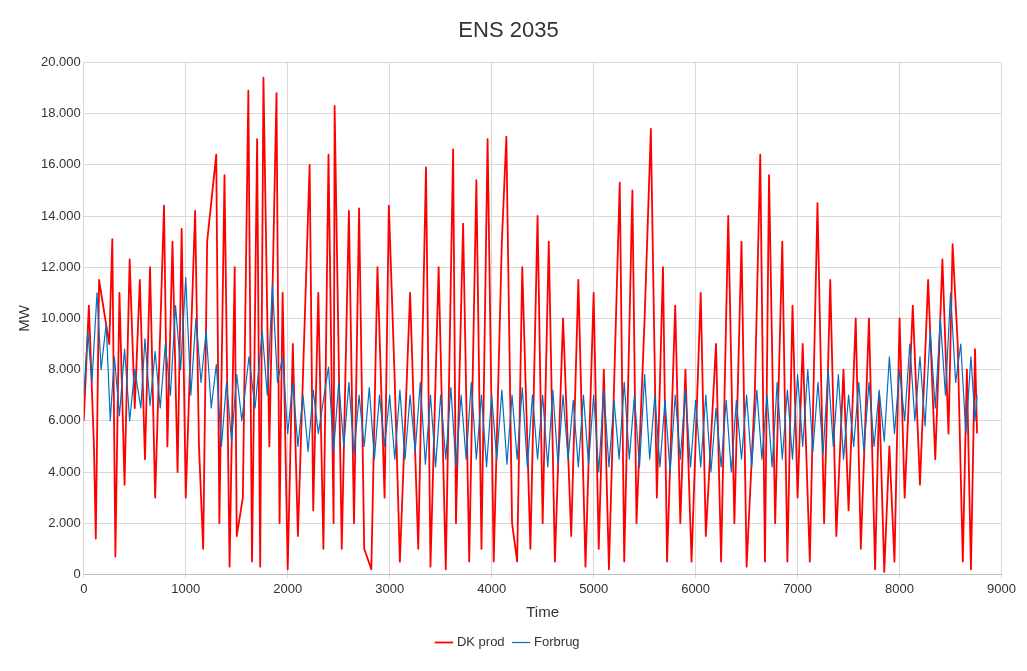 Image resolution: width=1027 pixels, height=671 pixels. Describe the element at coordinates (557, 642) in the screenshot. I see `legend-label: Forbrug` at that location.